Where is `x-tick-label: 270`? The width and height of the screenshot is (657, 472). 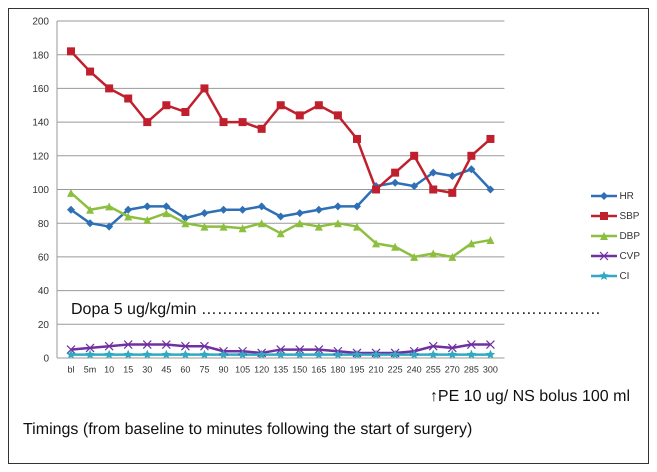 x-tick-label: 270 is located at coordinates (452, 369).